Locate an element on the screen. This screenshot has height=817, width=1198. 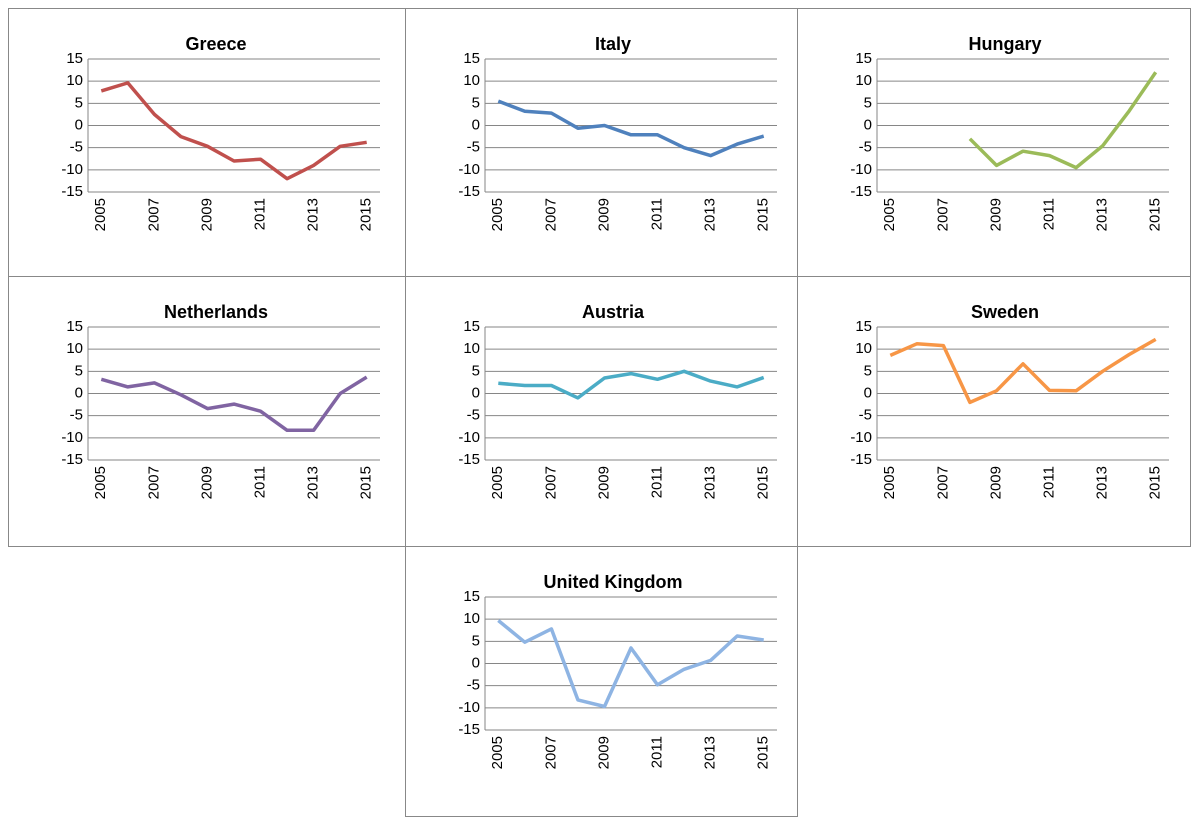
chart-title: Sweden is located at coordinates (1005, 312).